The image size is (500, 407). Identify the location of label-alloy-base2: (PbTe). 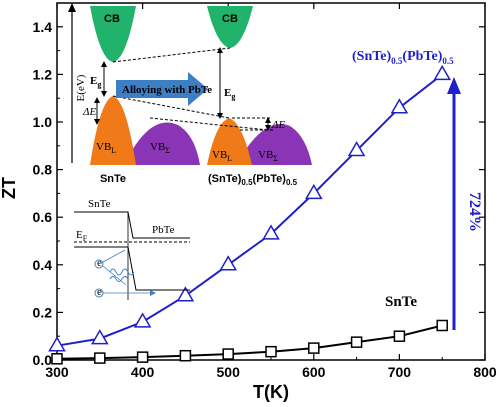
(422, 56).